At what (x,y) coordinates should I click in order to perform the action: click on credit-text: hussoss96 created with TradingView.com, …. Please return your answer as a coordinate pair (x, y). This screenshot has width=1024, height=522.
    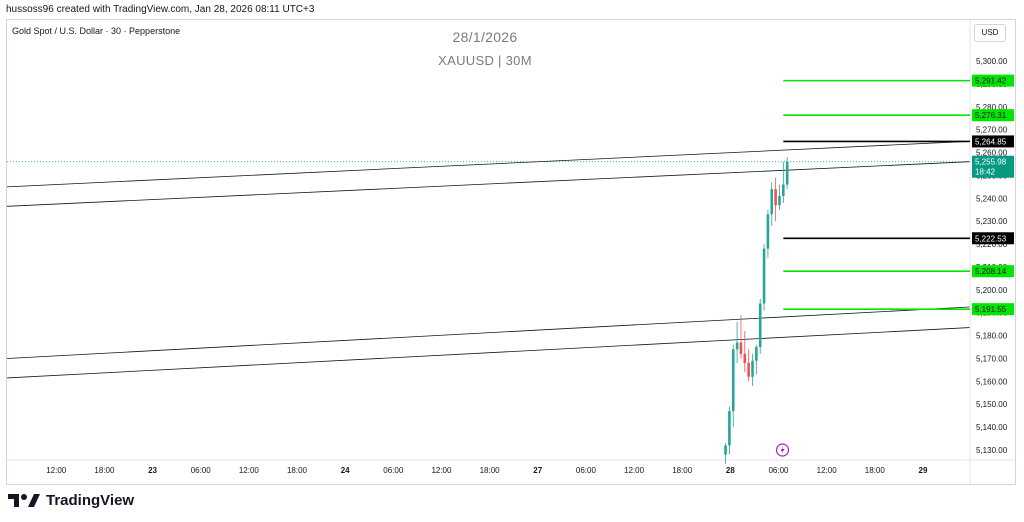
    Looking at the image, I should click on (160, 9).